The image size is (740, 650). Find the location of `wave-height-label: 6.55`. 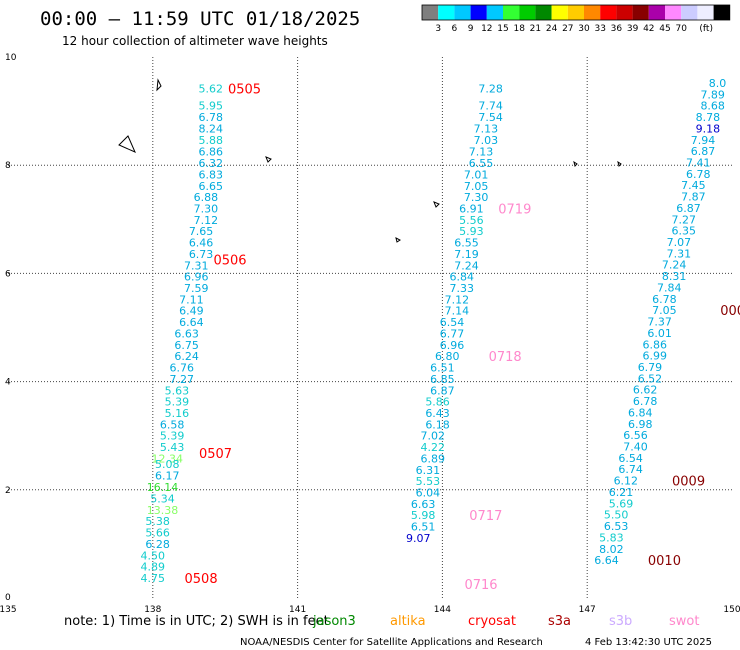

wave-height-label: 6.55 is located at coordinates (481, 163).